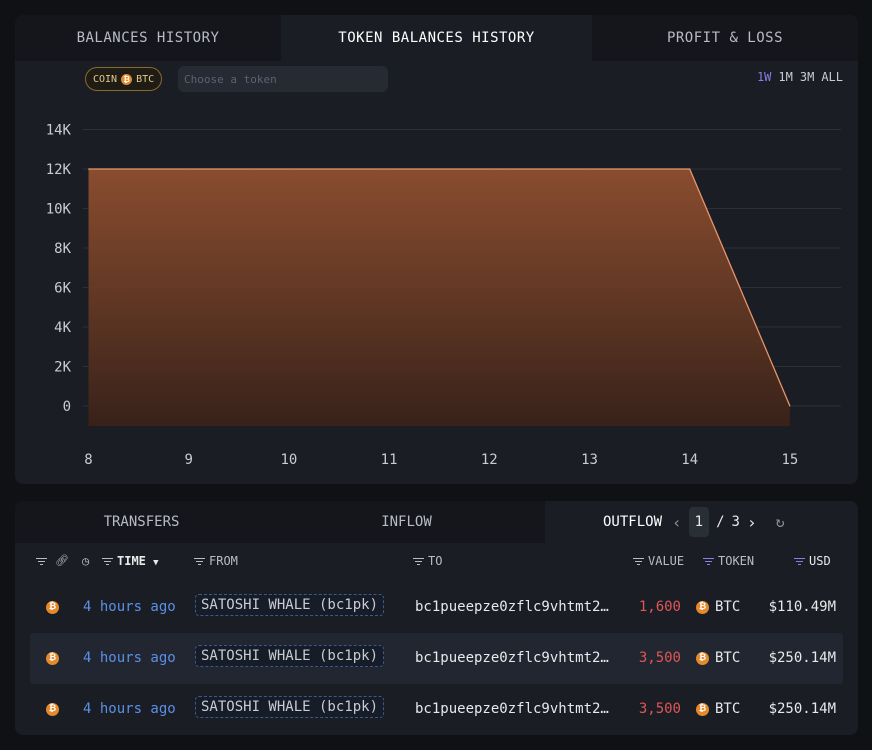 This screenshot has width=872, height=750. I want to click on range-3m: 3M, so click(807, 77).